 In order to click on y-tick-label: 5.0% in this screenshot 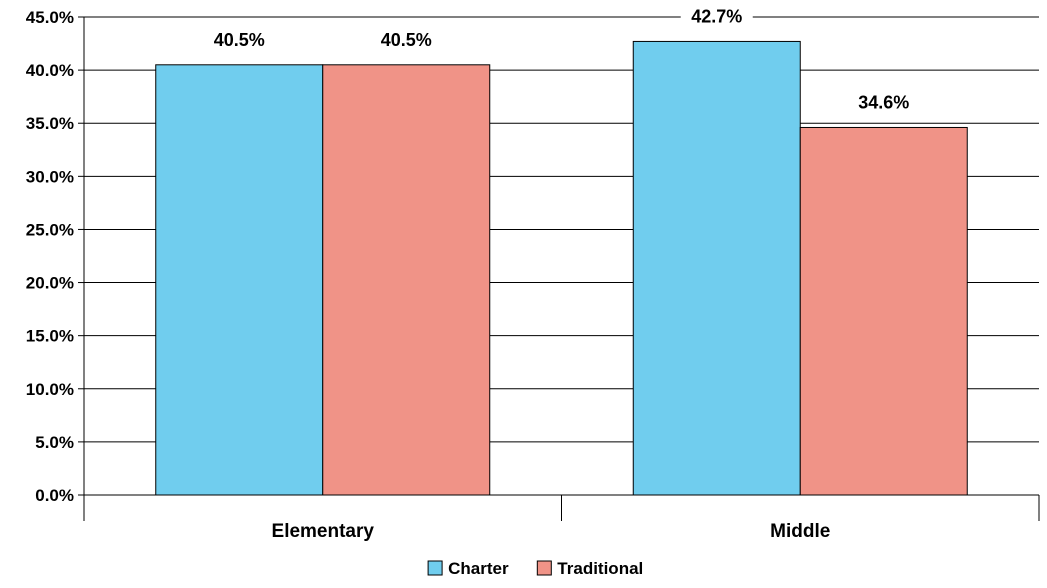, I will do `click(54, 442)`.